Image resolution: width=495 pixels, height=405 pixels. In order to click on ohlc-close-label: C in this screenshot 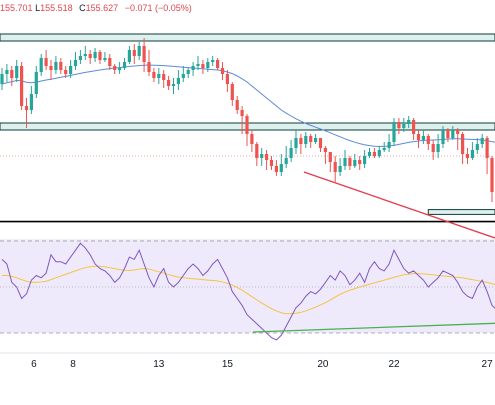, I will do `click(82, 8)`.